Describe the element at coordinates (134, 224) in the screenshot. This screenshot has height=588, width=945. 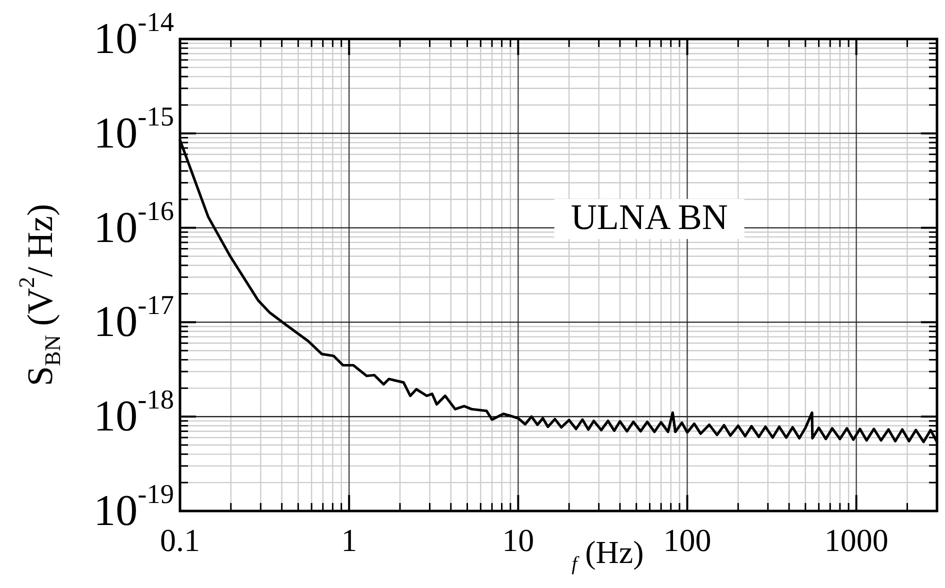
I see `y-tick-label: 10$^{-16}$` at that location.